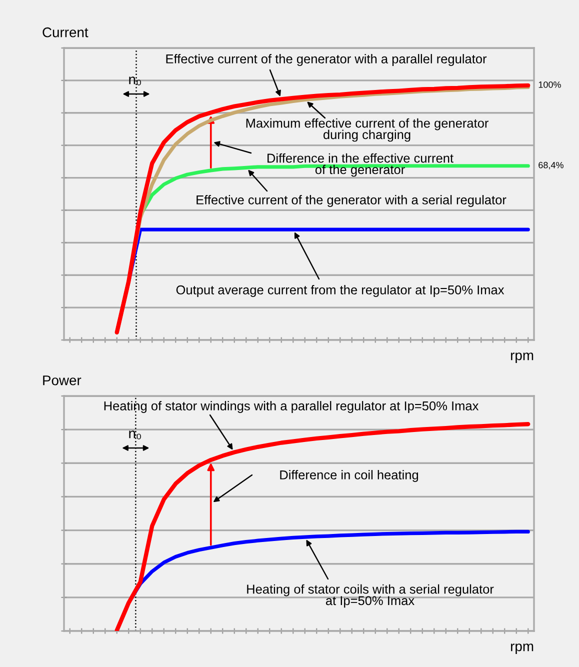 The image size is (579, 667). What do you see at coordinates (135, 435) in the screenshot?
I see `annotation: n₀` at bounding box center [135, 435].